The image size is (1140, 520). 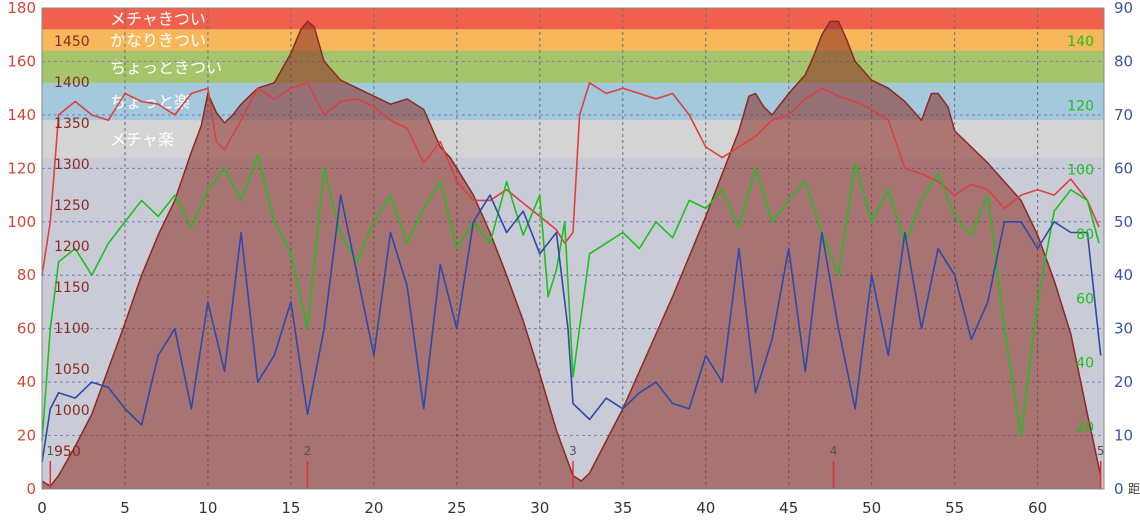 I want to click on y-right-tick-6: 60, so click(x=1123, y=168).